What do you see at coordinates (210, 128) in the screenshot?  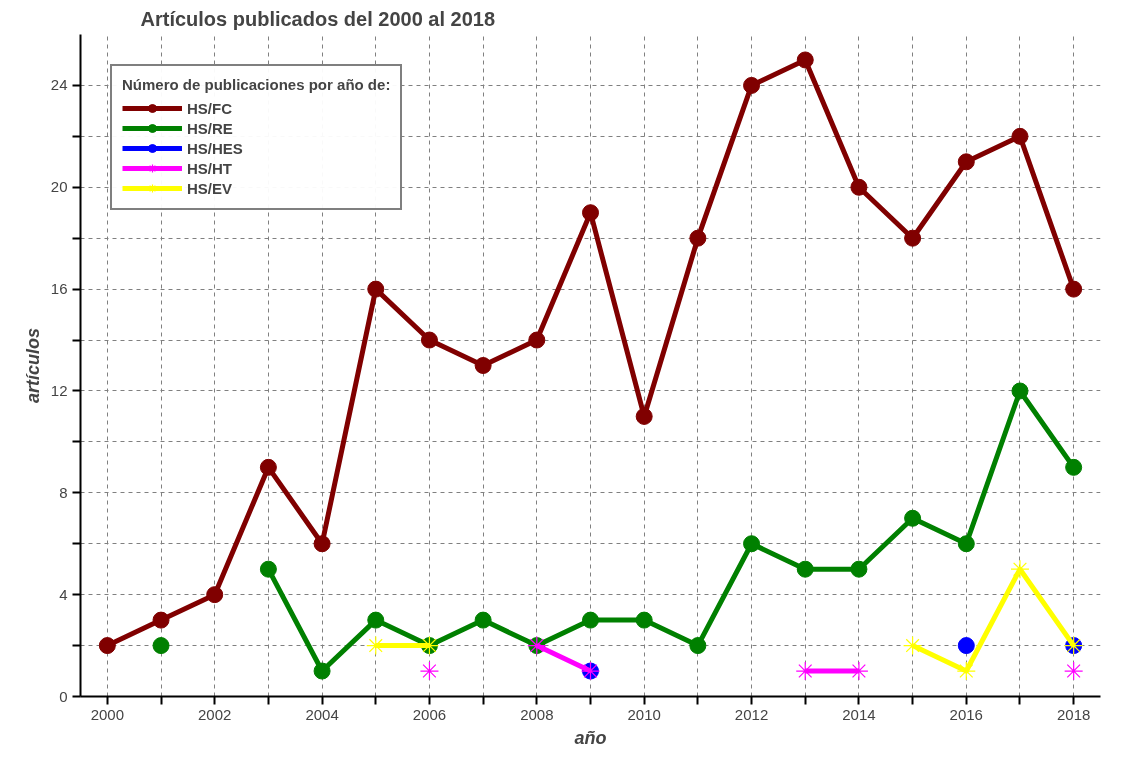 I see `legend-label: HS/RE` at bounding box center [210, 128].